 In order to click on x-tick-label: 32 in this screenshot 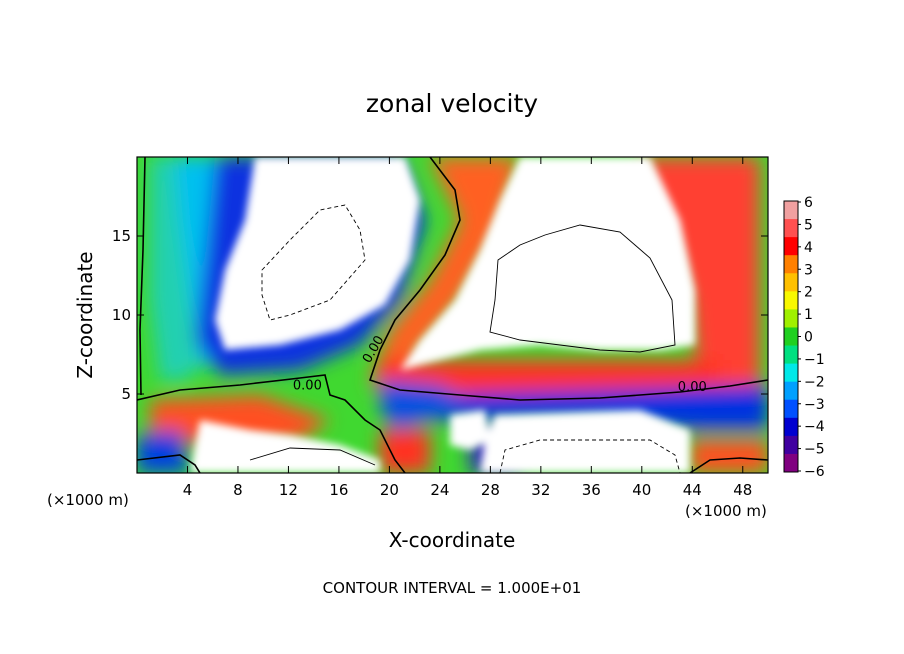, I will do `click(540, 490)`.